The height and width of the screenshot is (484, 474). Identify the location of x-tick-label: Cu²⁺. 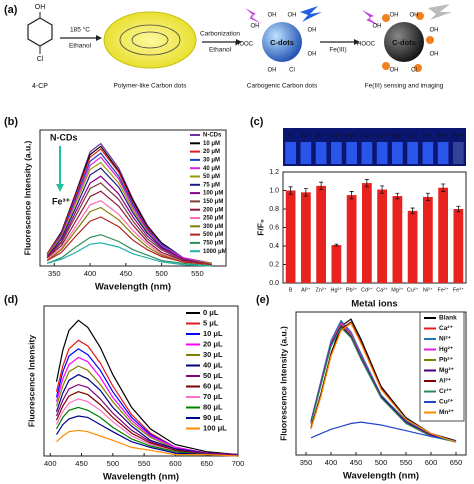
(413, 289).